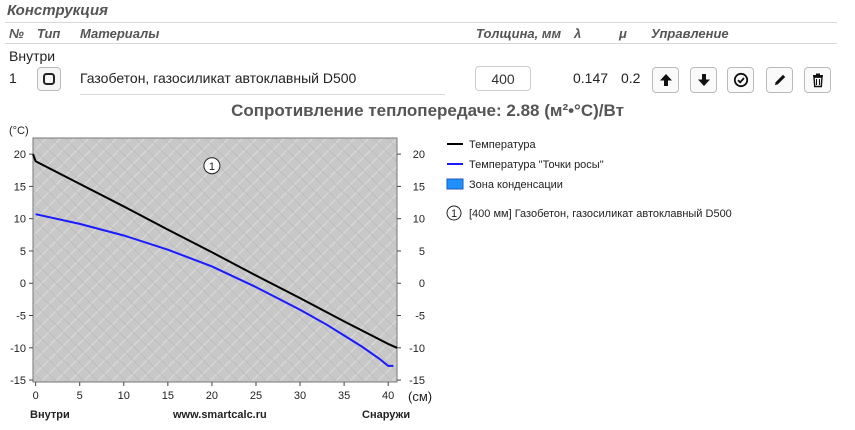 The width and height of the screenshot is (855, 430). I want to click on x-tick-label: 10, so click(124, 396).